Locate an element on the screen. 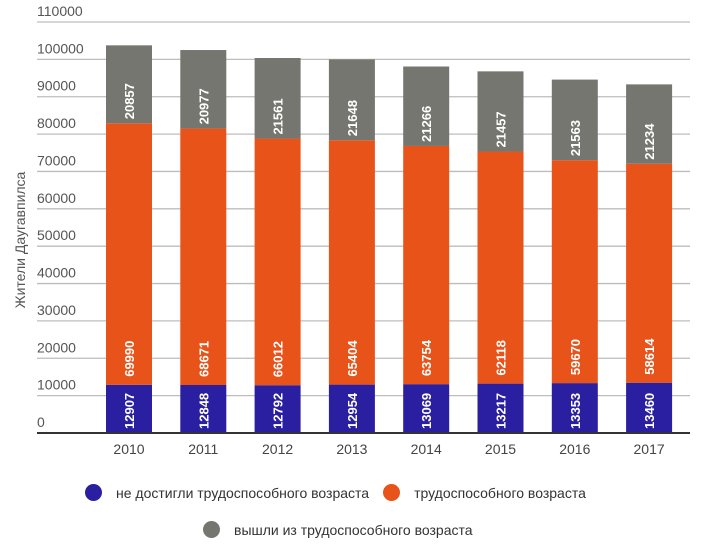  bar-value-label: 62118 is located at coordinates (501, 357).